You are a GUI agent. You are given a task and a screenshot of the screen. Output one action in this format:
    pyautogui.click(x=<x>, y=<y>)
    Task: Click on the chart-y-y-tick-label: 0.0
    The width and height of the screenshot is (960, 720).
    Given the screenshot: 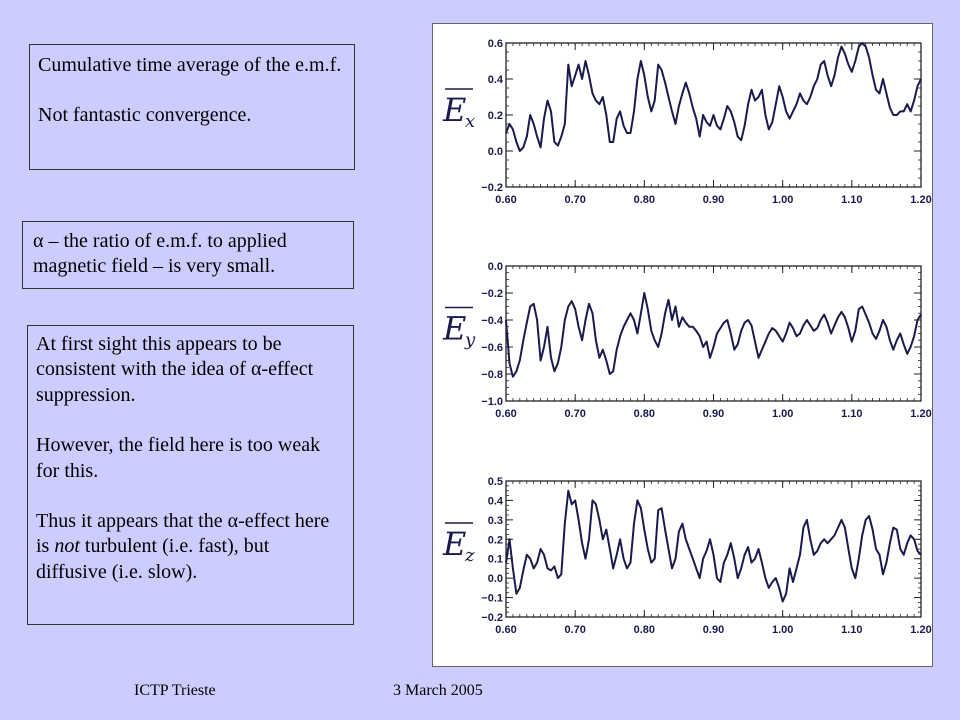 What is the action you would take?
    pyautogui.click(x=495, y=267)
    